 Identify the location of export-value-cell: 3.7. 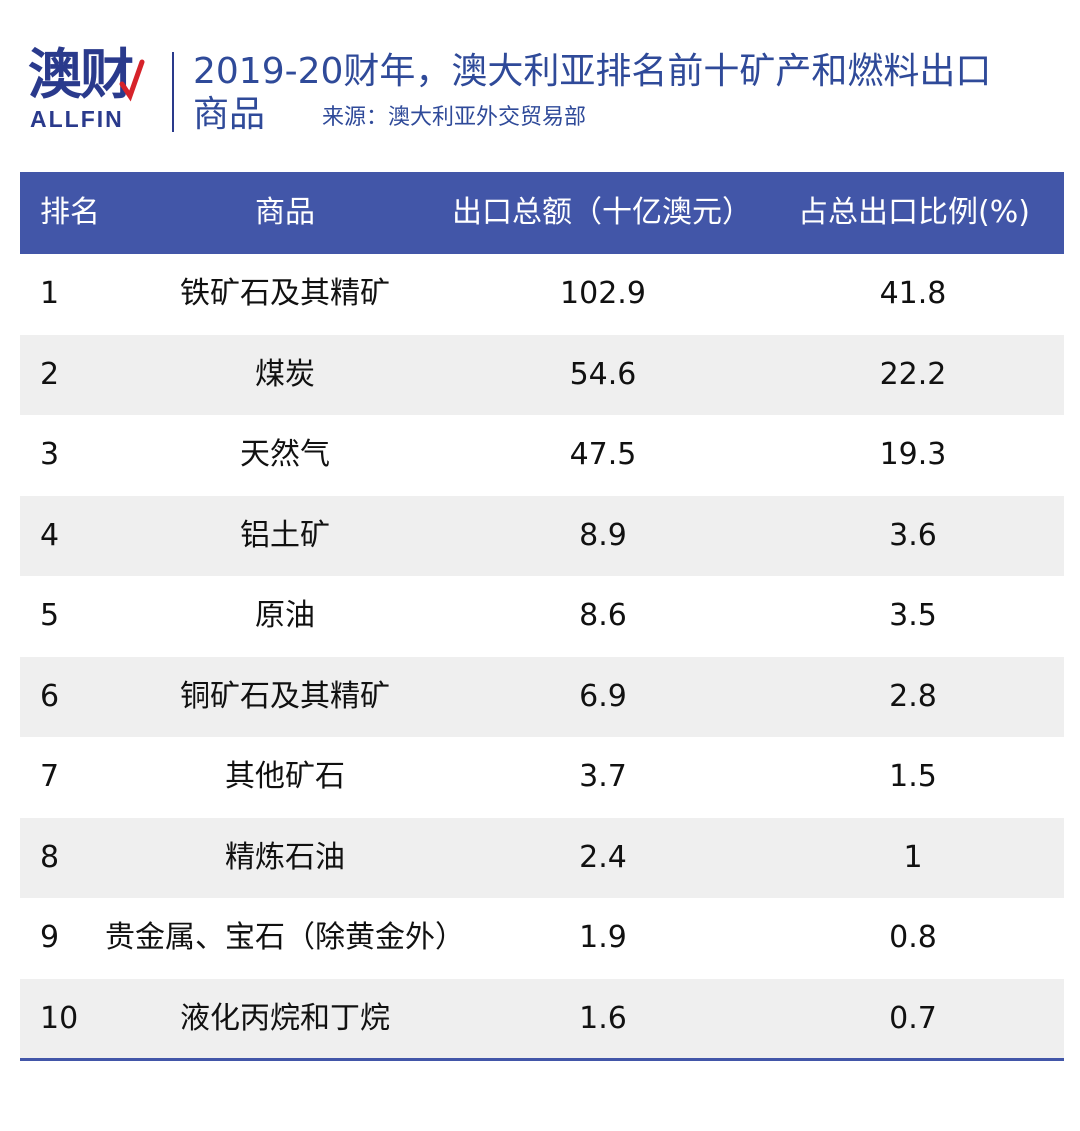
(603, 776).